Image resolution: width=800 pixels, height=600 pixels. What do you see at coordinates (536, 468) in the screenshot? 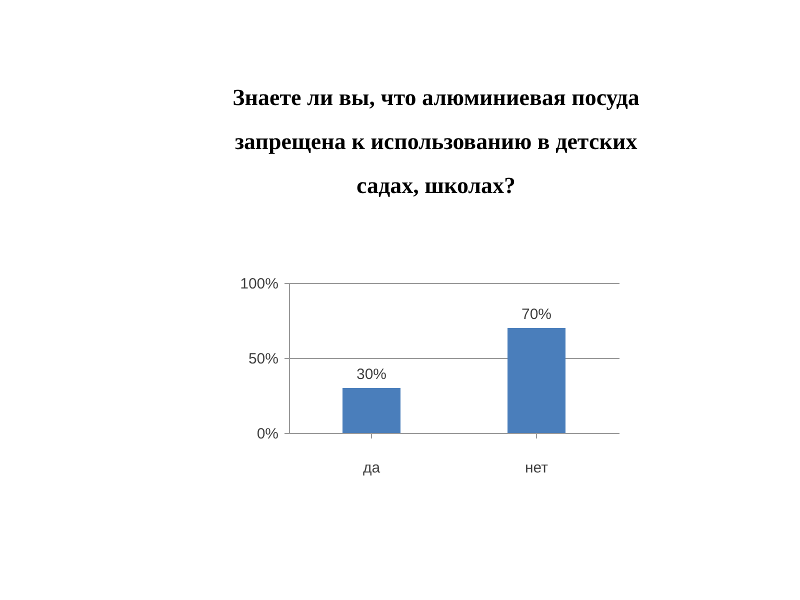
I see `x-tick-label: нет` at bounding box center [536, 468].